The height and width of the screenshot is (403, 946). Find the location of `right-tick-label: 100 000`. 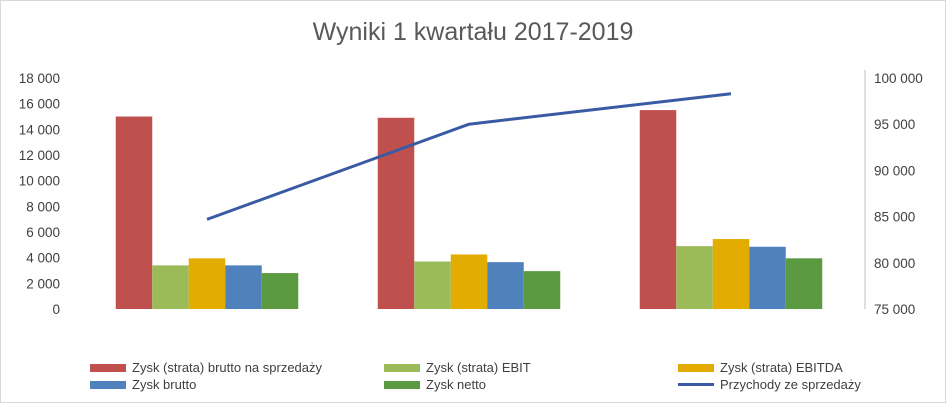

right-tick-label: 100 000 is located at coordinates (898, 78).